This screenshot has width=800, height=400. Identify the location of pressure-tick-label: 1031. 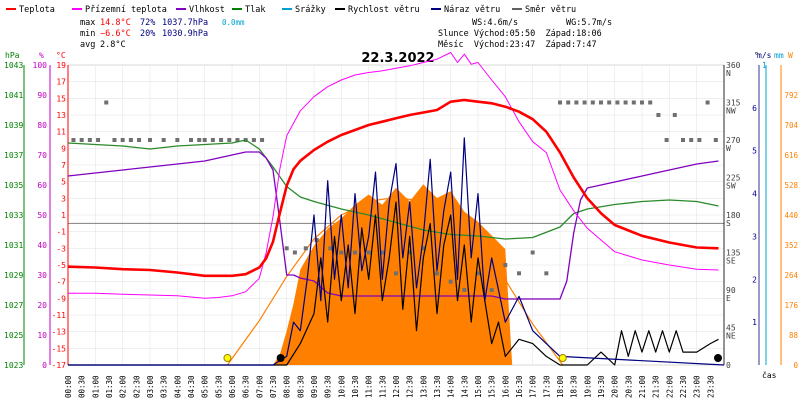
(13, 245).